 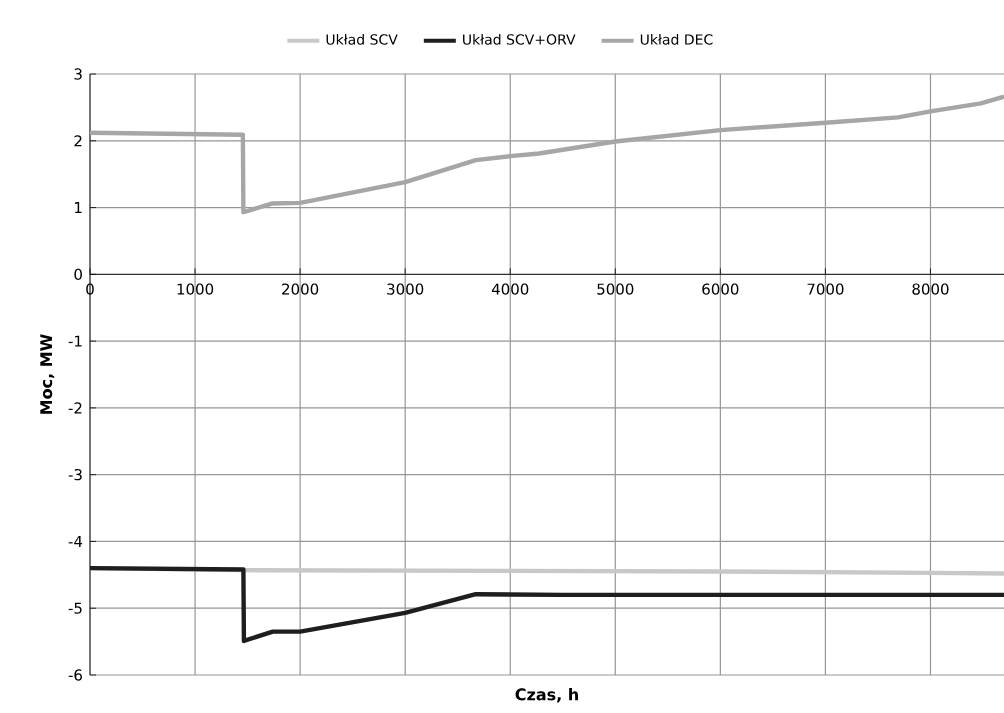 I want to click on x-tick-label: 5000, so click(x=615, y=289).